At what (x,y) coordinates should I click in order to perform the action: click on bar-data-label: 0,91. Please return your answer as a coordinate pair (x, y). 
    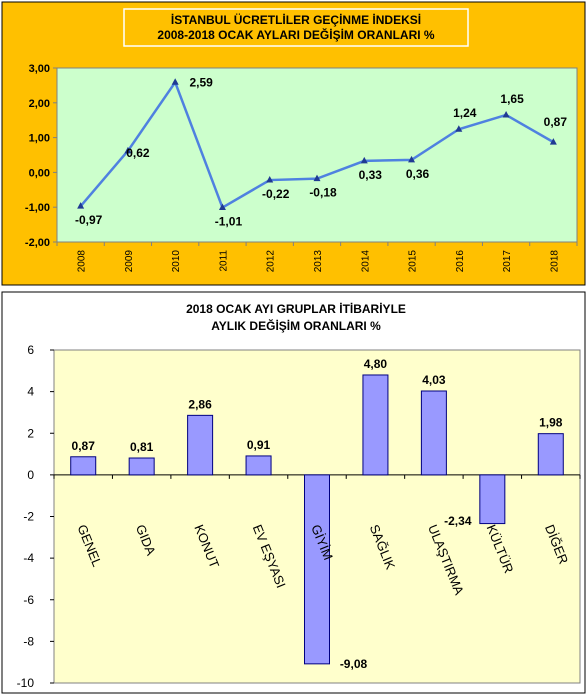
    Looking at the image, I should click on (259, 445).